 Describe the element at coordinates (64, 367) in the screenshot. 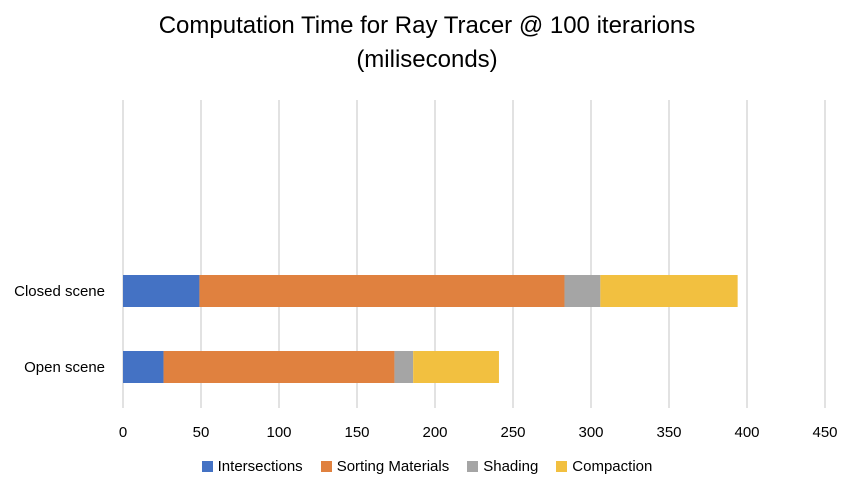

I see `category-label: Open scene` at that location.